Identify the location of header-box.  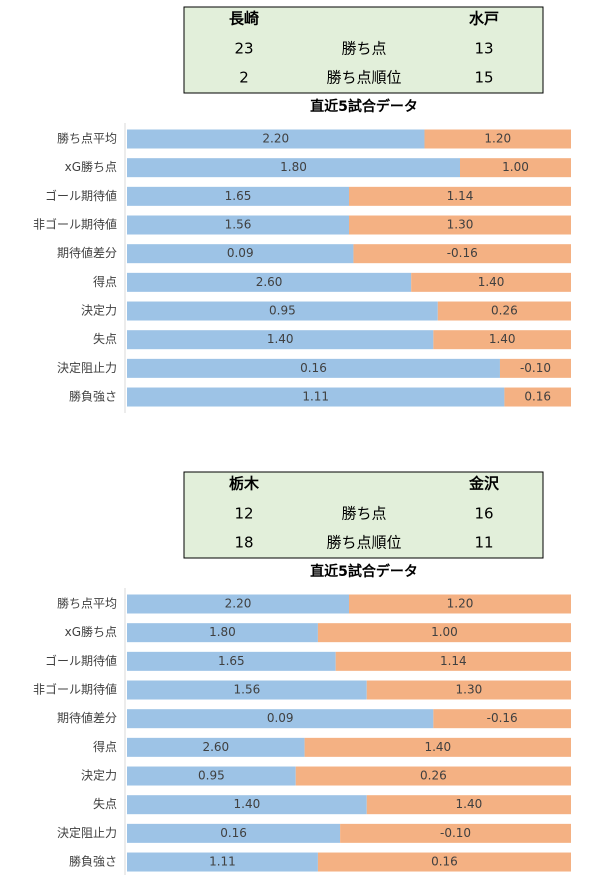
(363, 515).